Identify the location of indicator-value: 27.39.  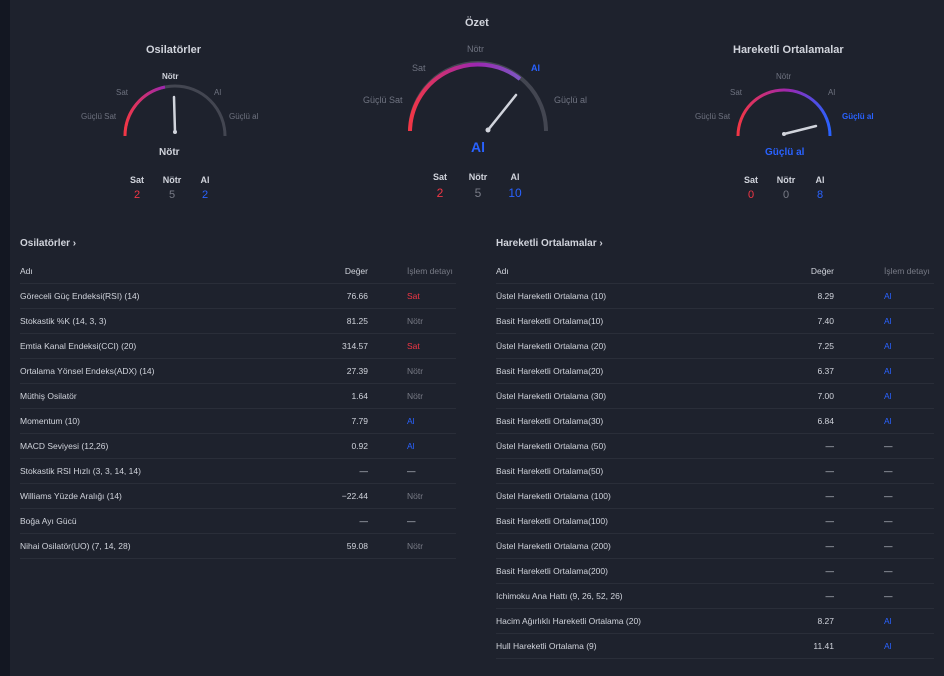
(357, 371).